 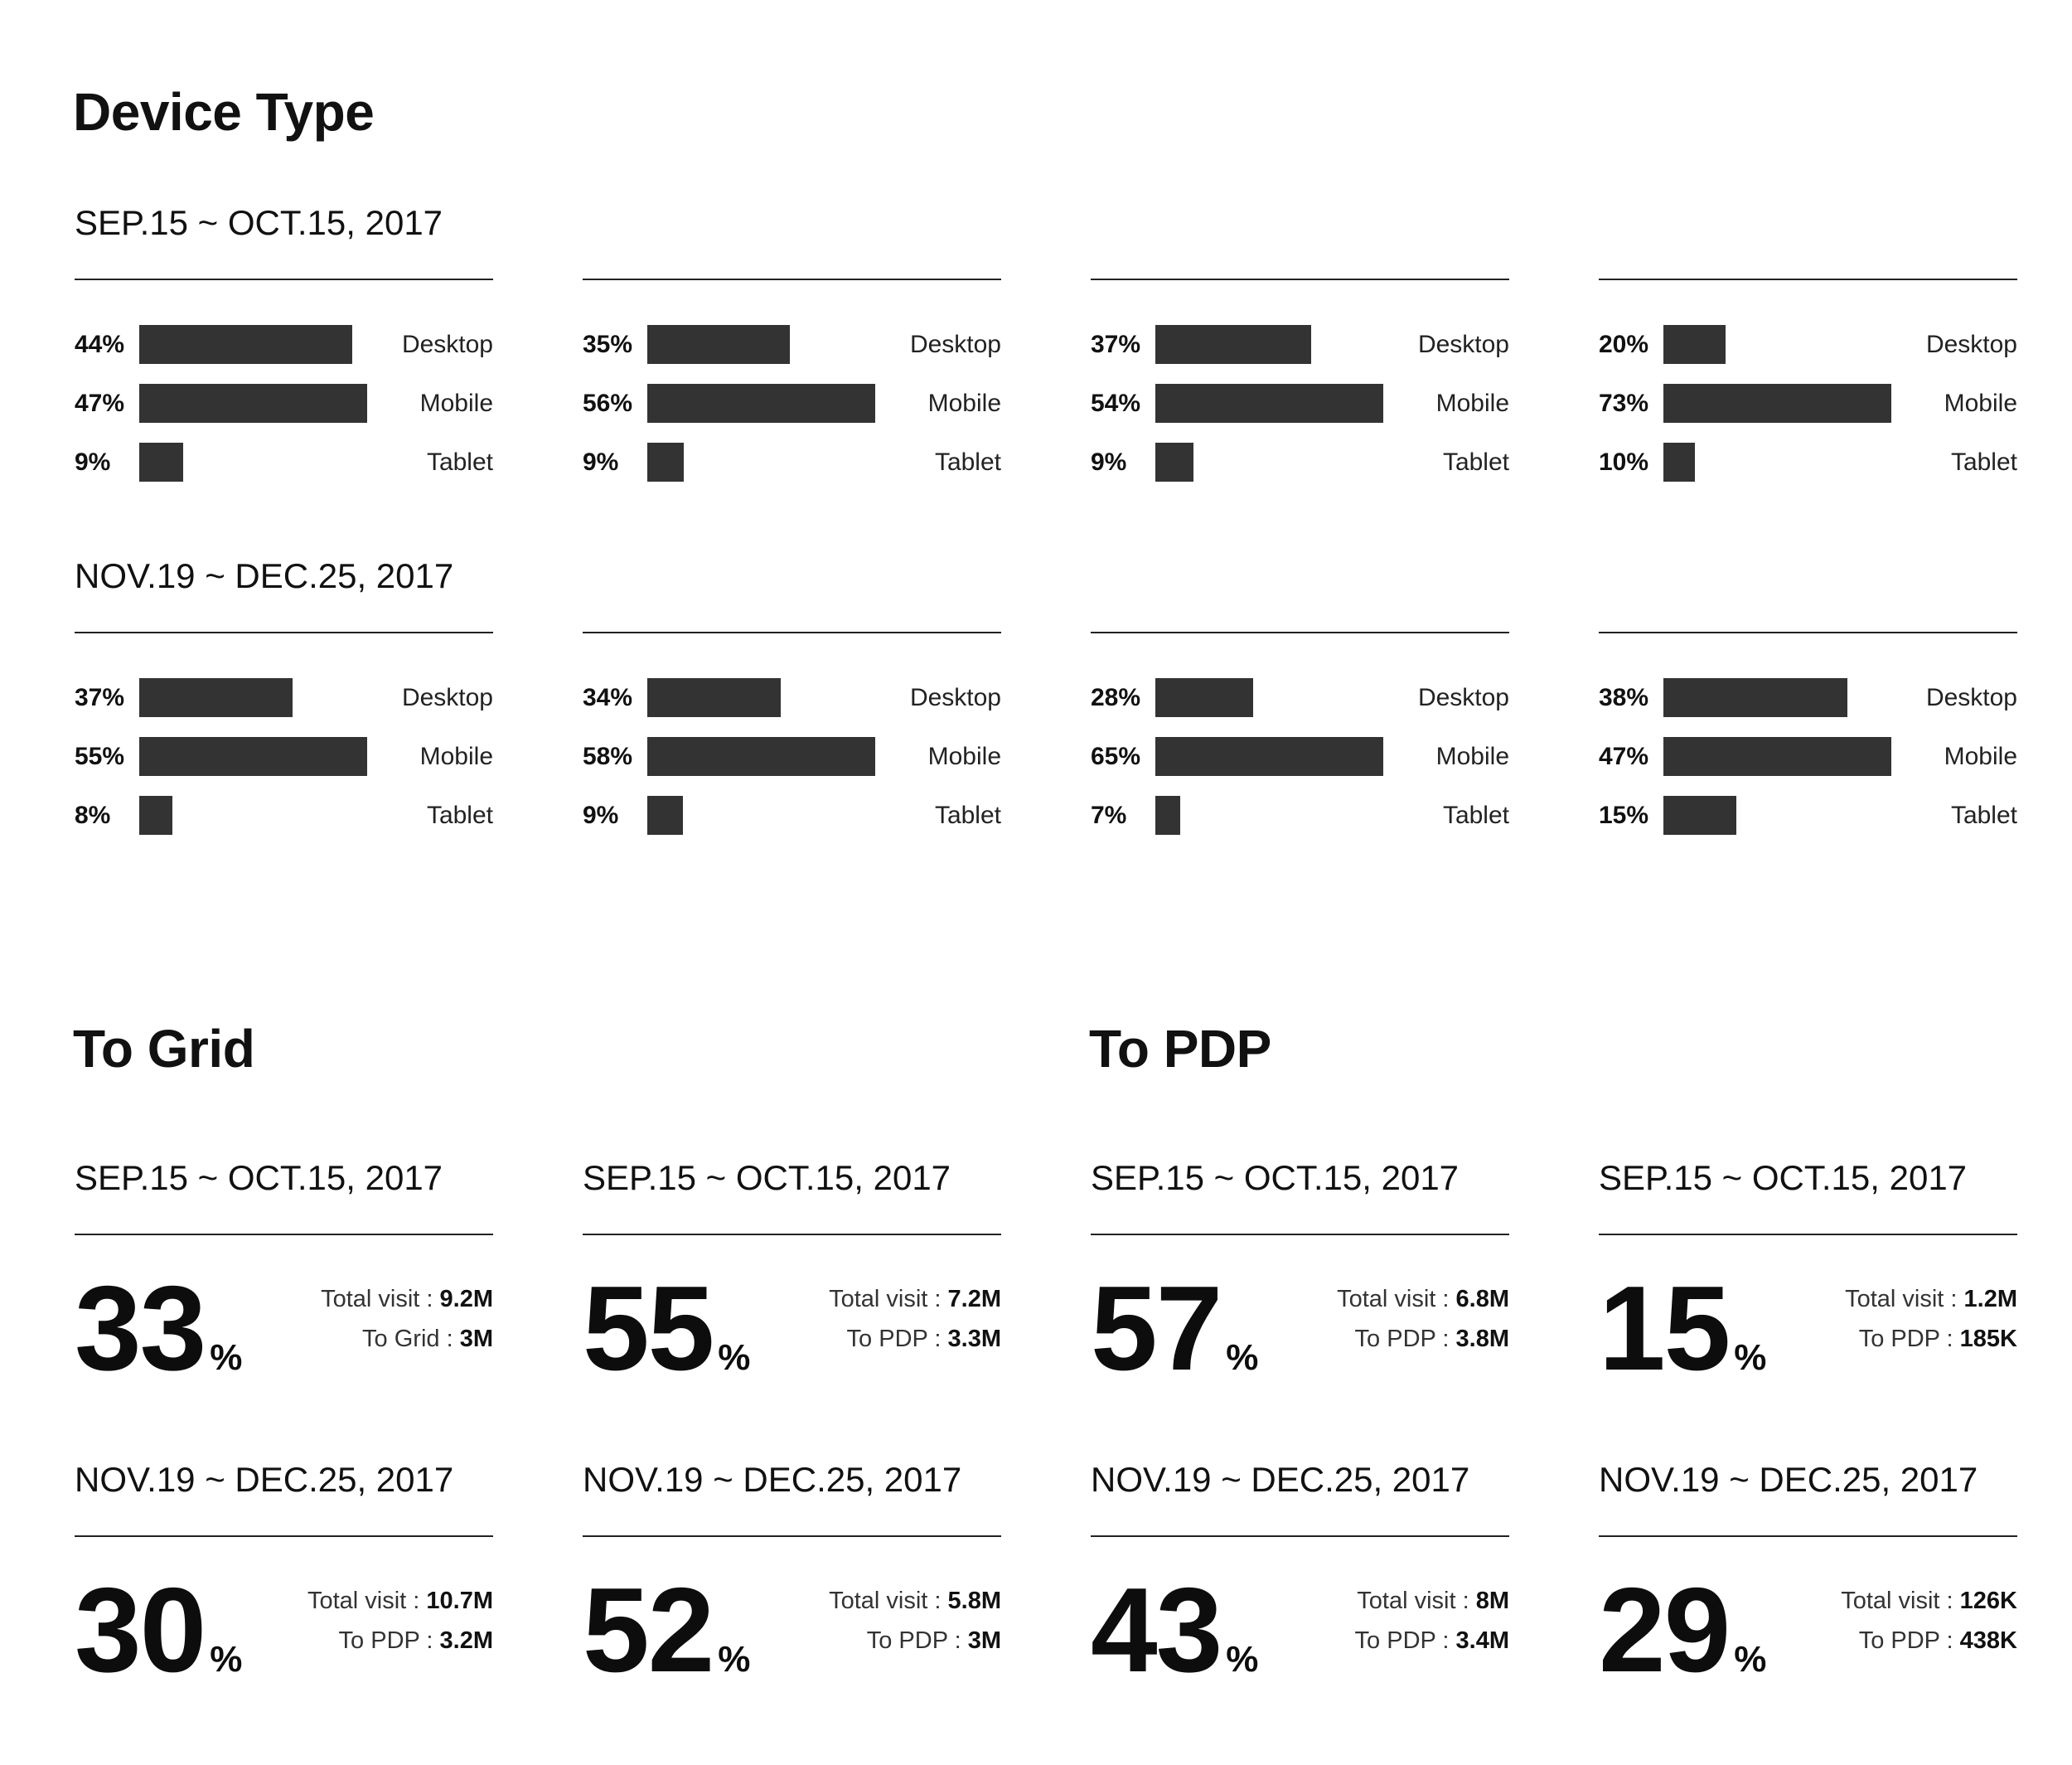 I want to click on stat-line: To PDP : 3.2M, so click(x=415, y=1640).